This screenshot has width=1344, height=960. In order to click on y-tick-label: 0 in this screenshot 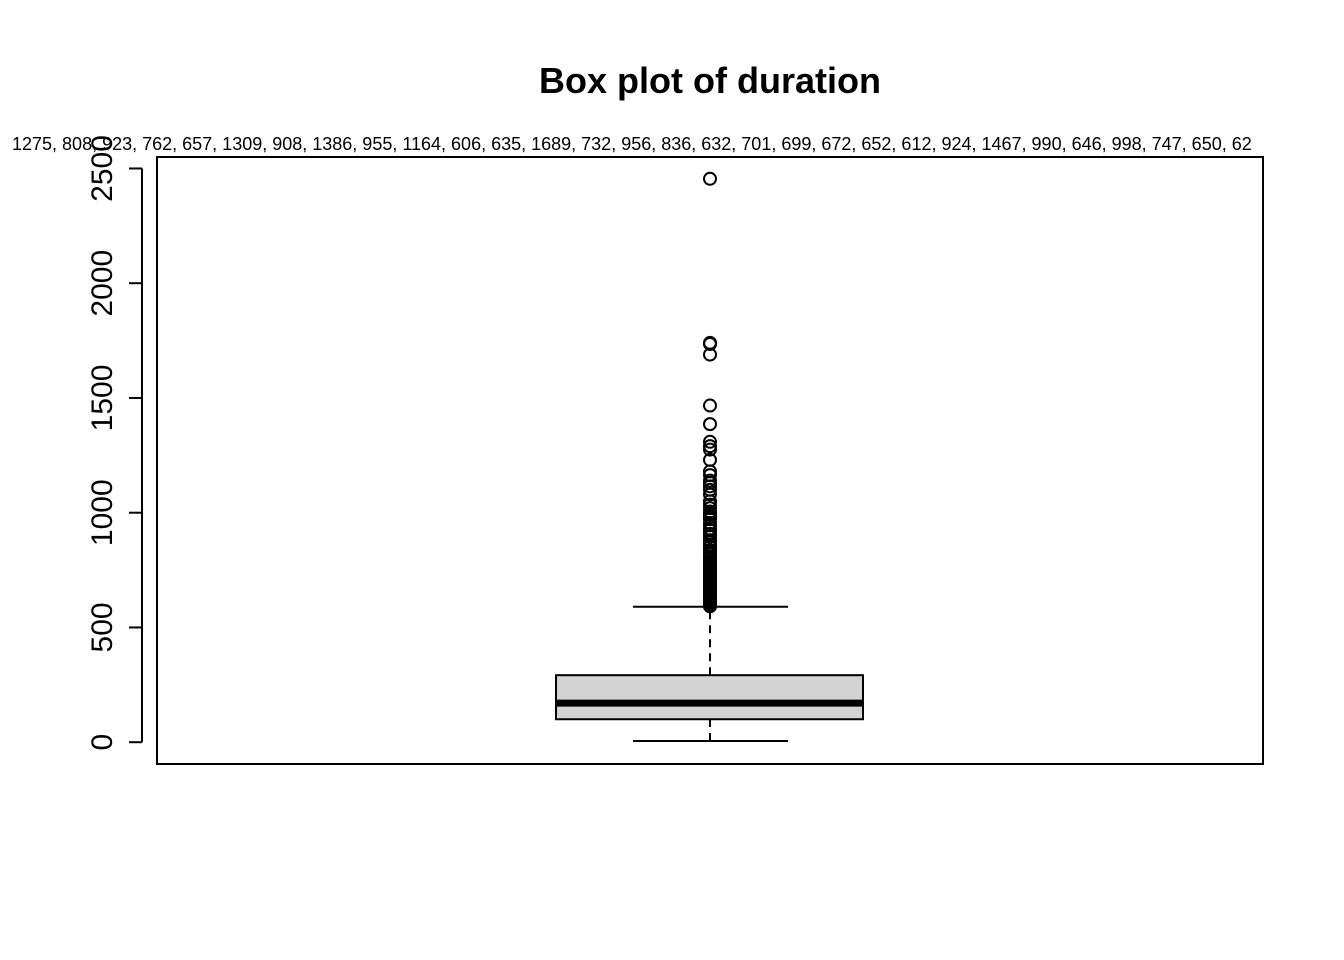, I will do `click(102, 742)`.